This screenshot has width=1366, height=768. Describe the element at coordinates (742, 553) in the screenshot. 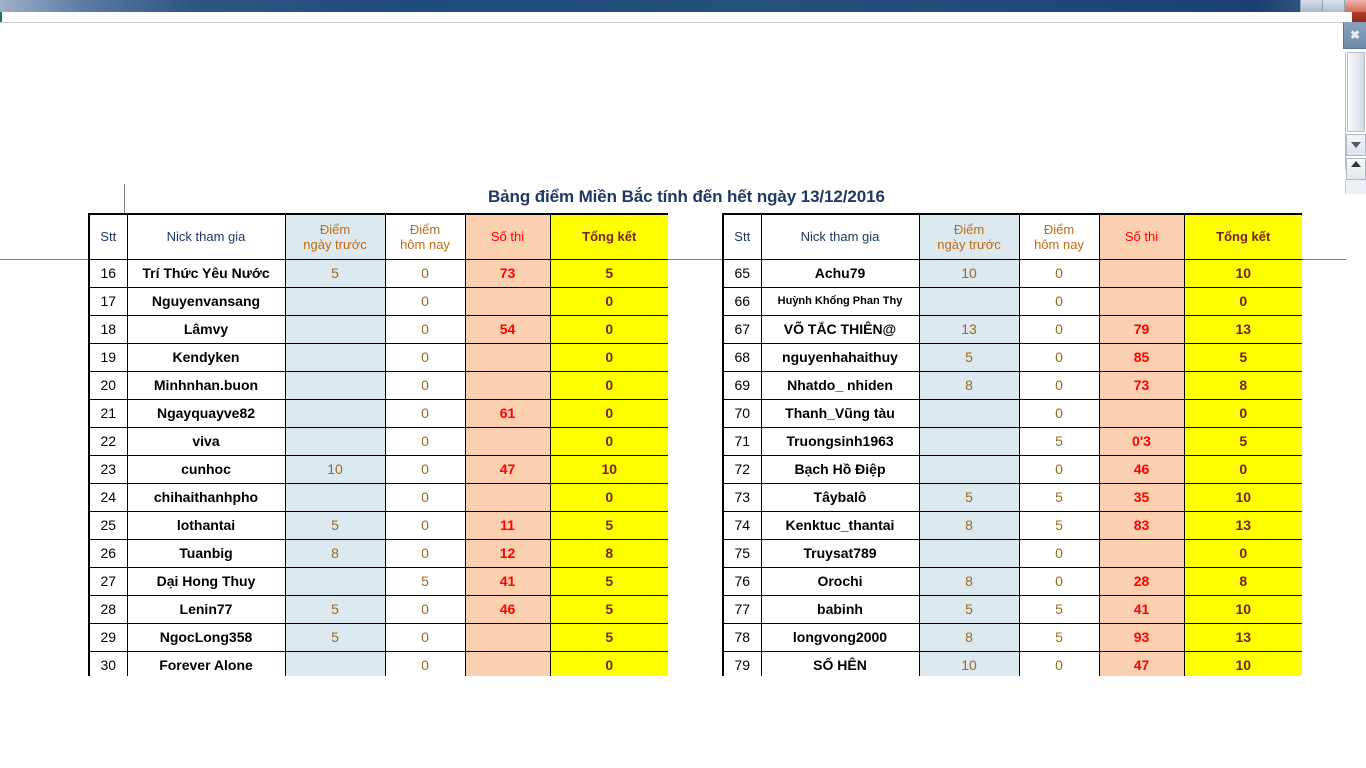

I see `cell-stt: 75` at that location.